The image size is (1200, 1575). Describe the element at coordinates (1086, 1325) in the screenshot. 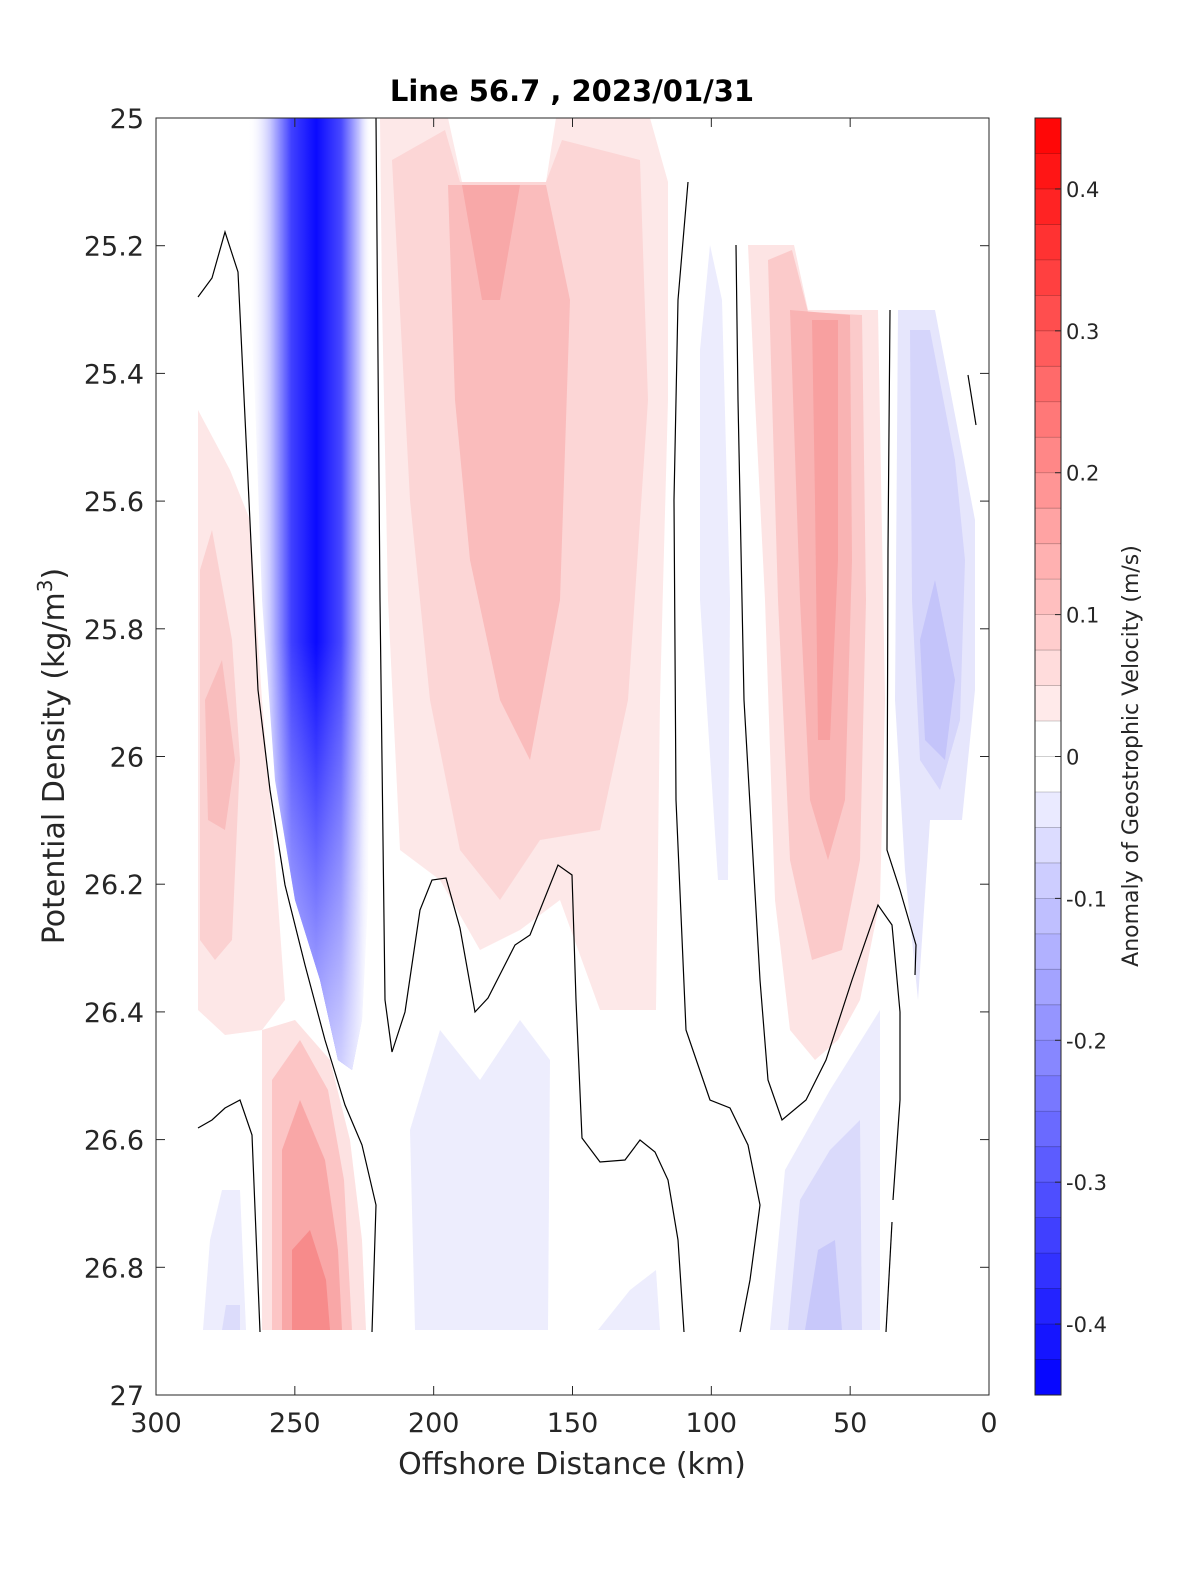

I see `colorbar-tick-label: -0.4` at that location.